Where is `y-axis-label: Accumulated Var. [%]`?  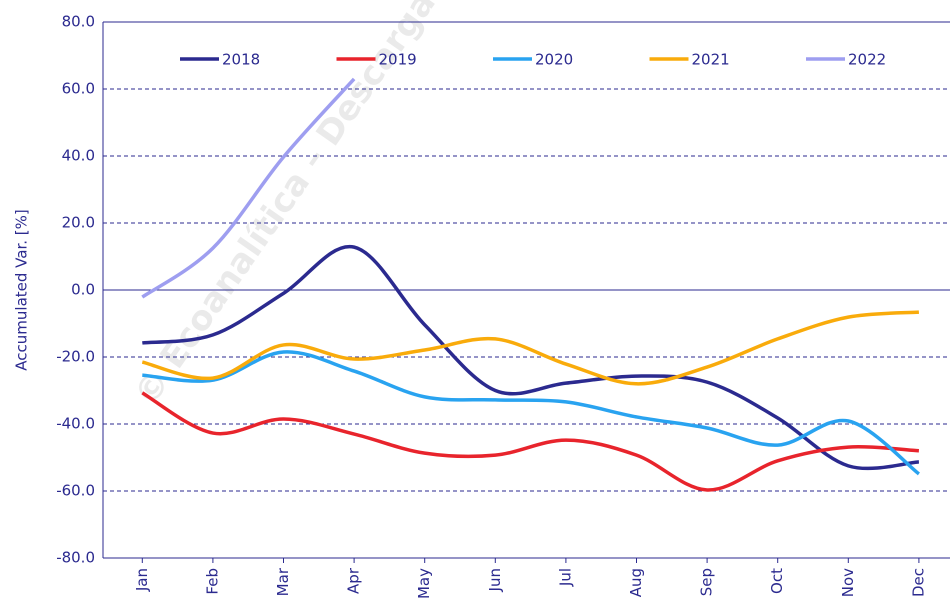 y-axis-label: Accumulated Var. [%] is located at coordinates (22, 289).